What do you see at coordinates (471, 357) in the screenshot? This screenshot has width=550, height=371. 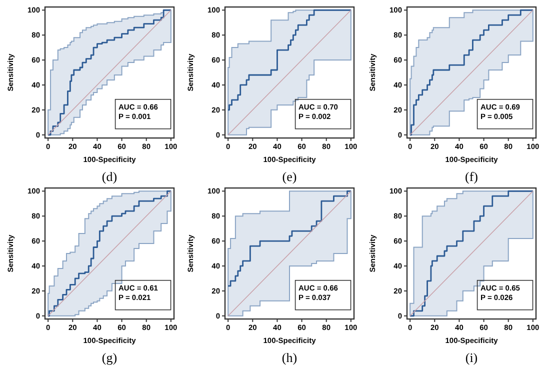 I see `text: (i)` at bounding box center [471, 357].